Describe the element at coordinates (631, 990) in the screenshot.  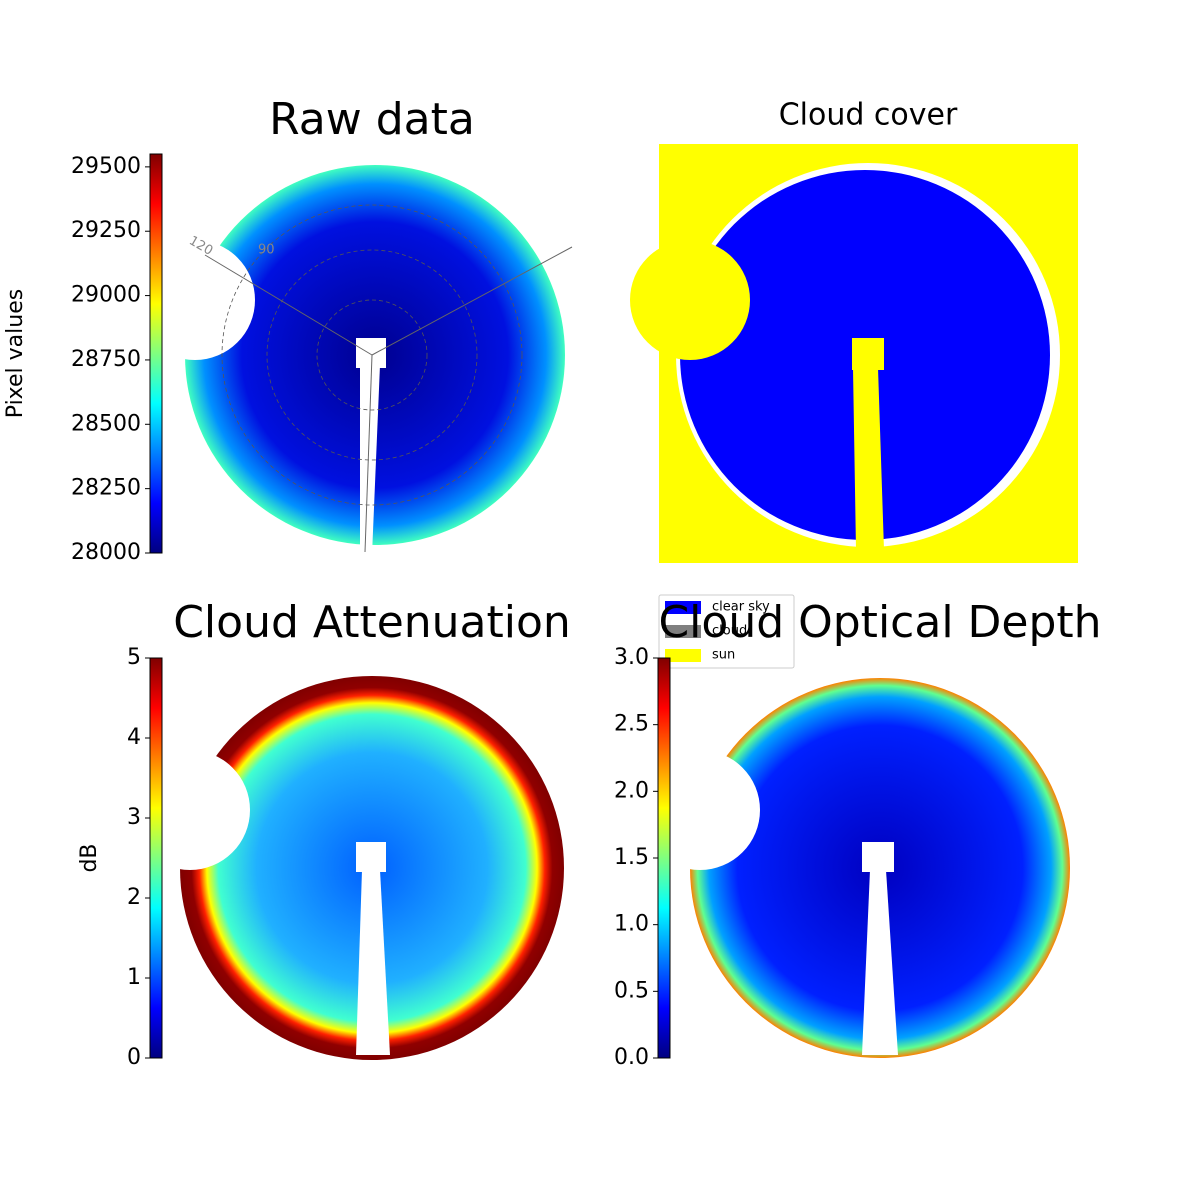
I see `tick-label: 0.5` at that location.